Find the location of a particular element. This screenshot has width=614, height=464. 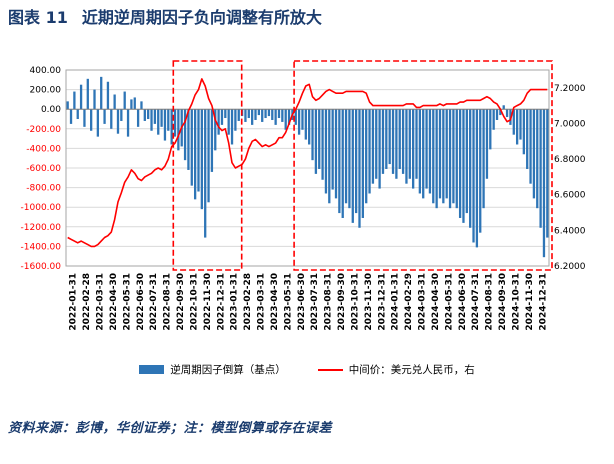

svg-text: 2022-08-31 is located at coordinates (168, 302).